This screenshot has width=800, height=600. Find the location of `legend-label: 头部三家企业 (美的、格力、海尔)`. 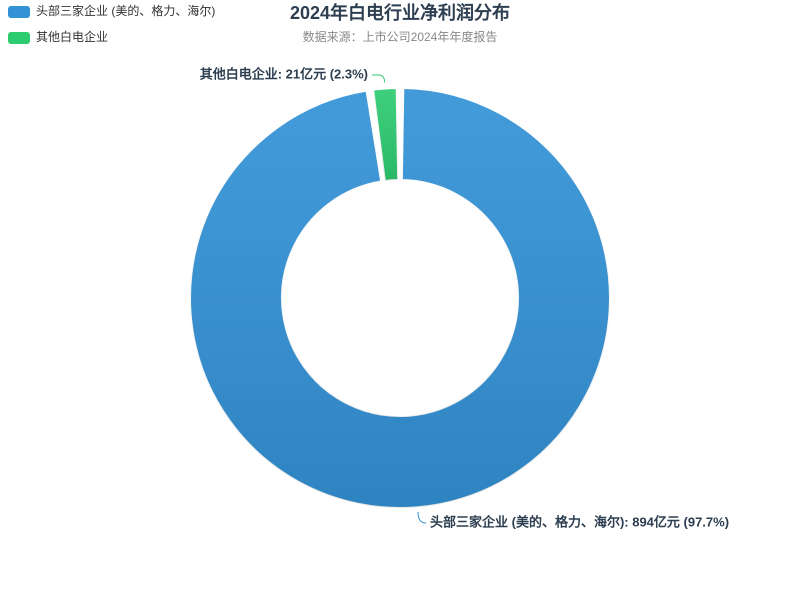

legend-label: 头部三家企业 (美的、格力、海尔) is located at coordinates (125, 10).